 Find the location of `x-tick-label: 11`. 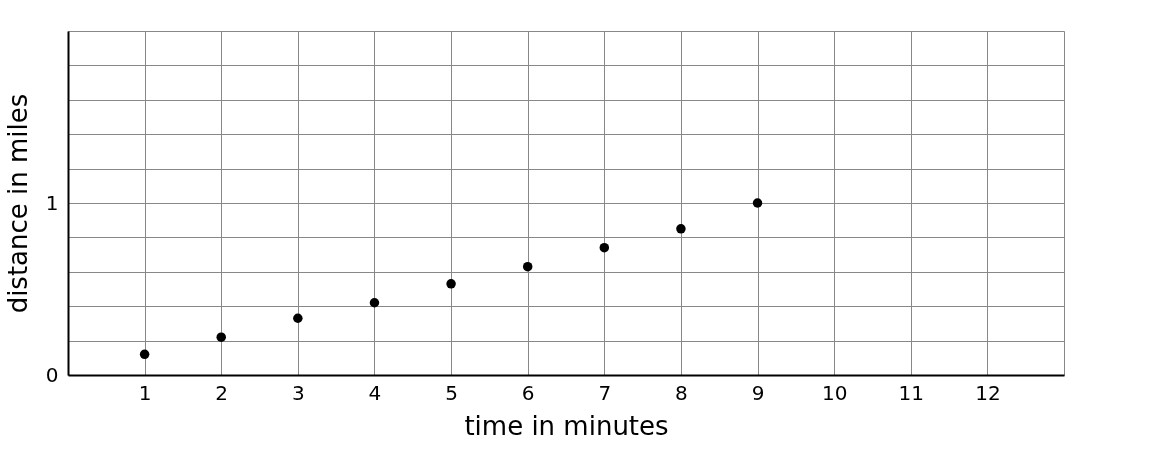

x-tick-label: 11 is located at coordinates (911, 392).